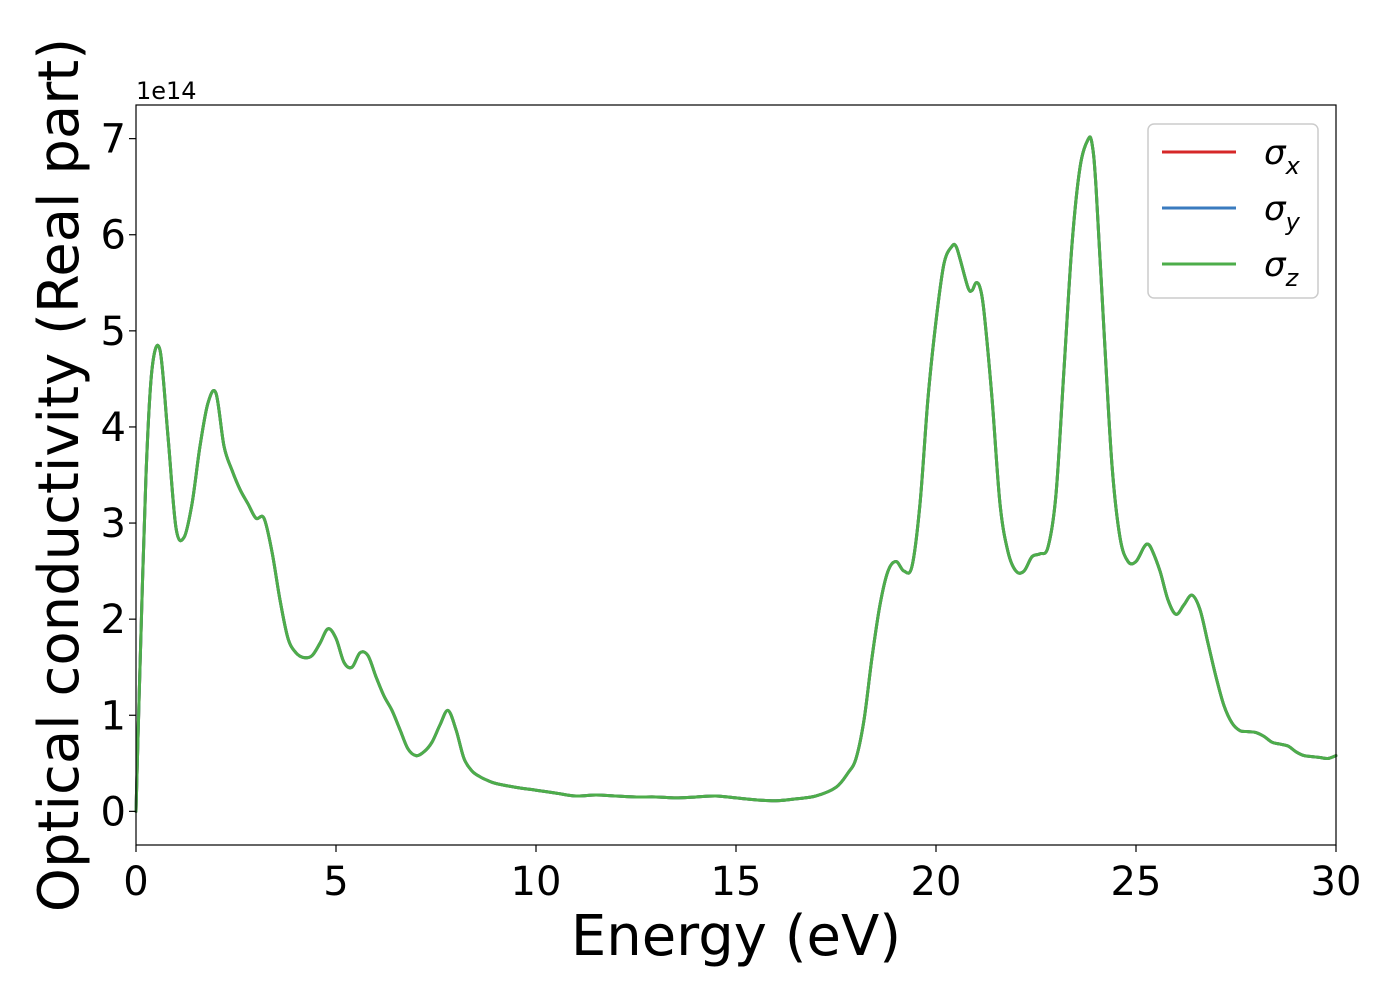 The image size is (1400, 1000). I want to click on legend-box, so click(1233, 211).